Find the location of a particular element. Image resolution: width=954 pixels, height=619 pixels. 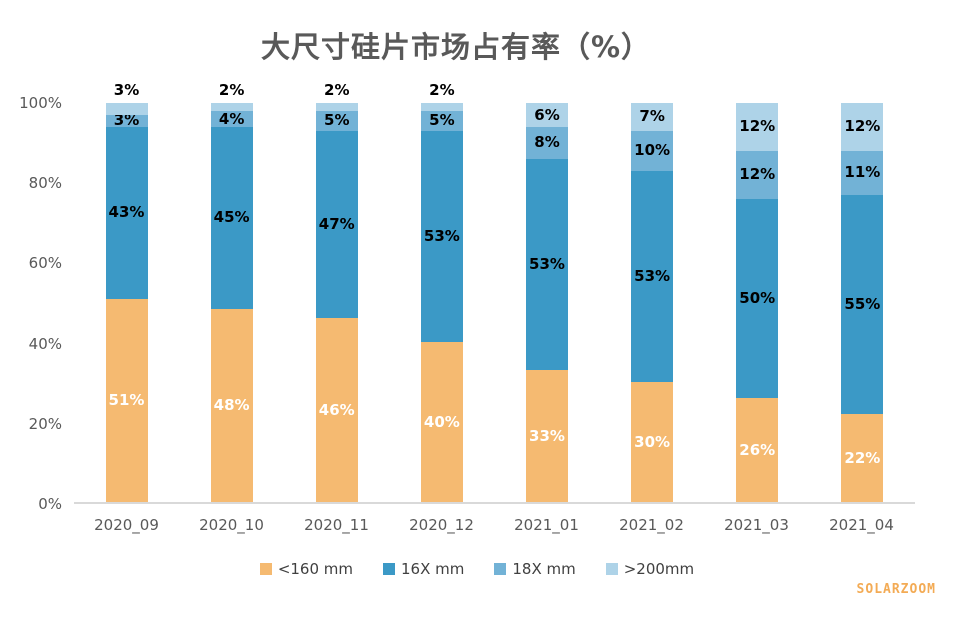

bar-column-2020_12: 40% 53% 5% 2% is located at coordinates (441, 291).